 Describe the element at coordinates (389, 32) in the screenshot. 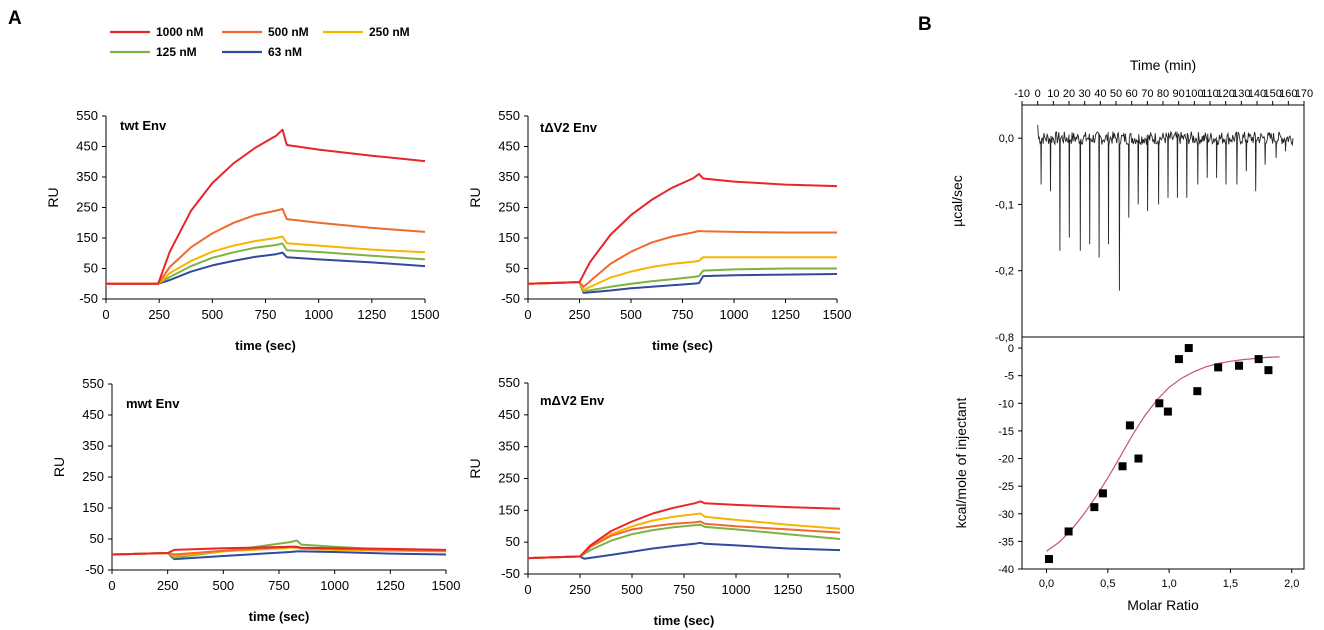

I see `legend-label: 250 nM` at that location.